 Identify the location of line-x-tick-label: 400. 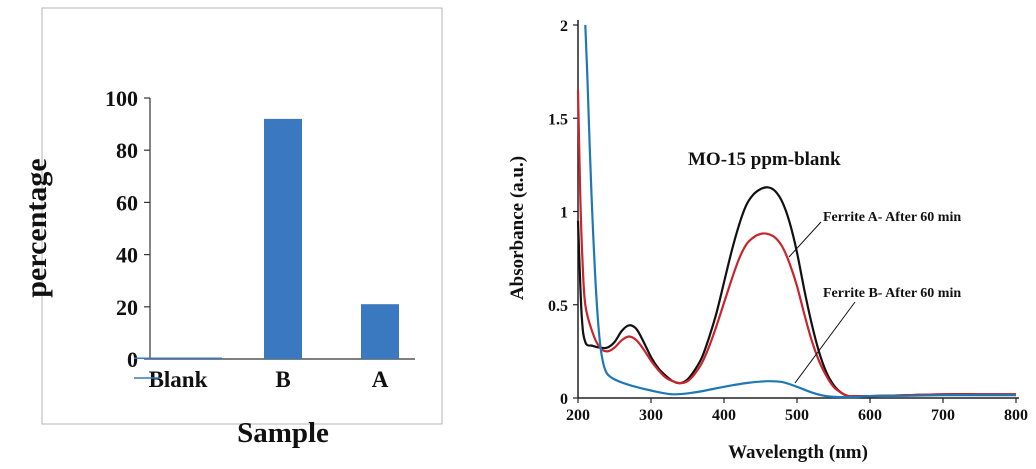
(724, 415).